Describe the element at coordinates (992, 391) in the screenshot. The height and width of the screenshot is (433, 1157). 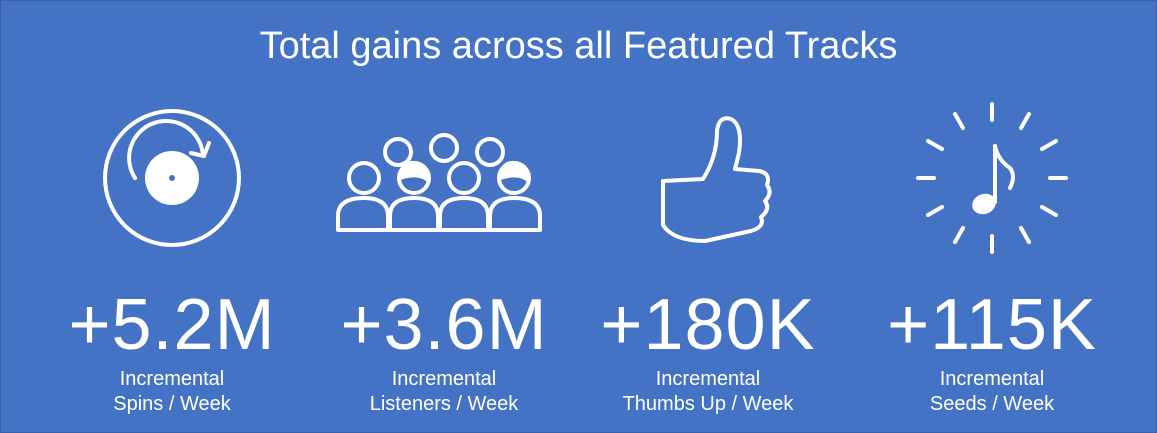
I see `seeds-label: Incremental Seeds / Week` at that location.